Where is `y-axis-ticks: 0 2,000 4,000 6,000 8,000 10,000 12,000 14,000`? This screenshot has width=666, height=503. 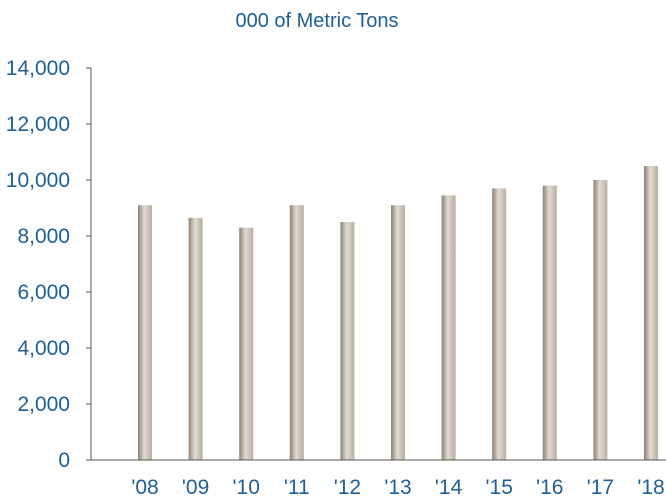 y-axis-ticks: 0 2,000 4,000 6,000 8,000 10,000 12,000 14,000 is located at coordinates (48, 264).